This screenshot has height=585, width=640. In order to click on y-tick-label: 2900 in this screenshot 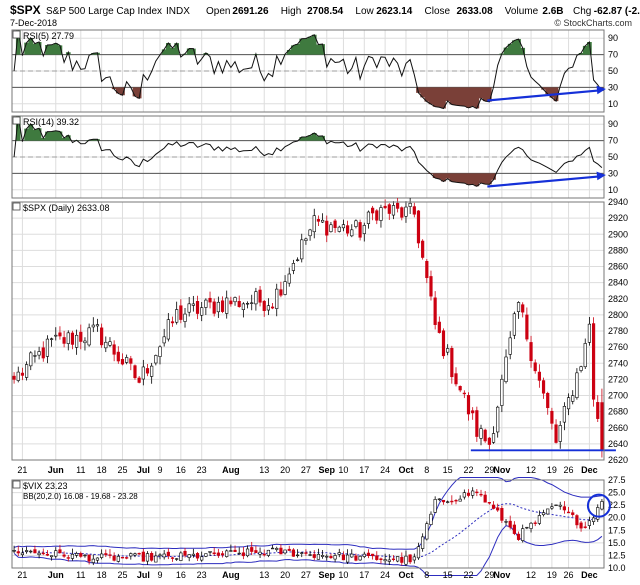, I will do `click(618, 234)`.